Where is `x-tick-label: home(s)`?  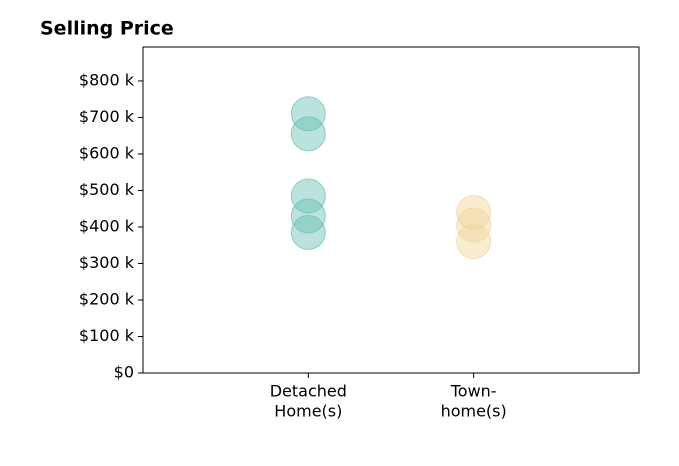
x-tick-label: home(s) is located at coordinates (474, 411).